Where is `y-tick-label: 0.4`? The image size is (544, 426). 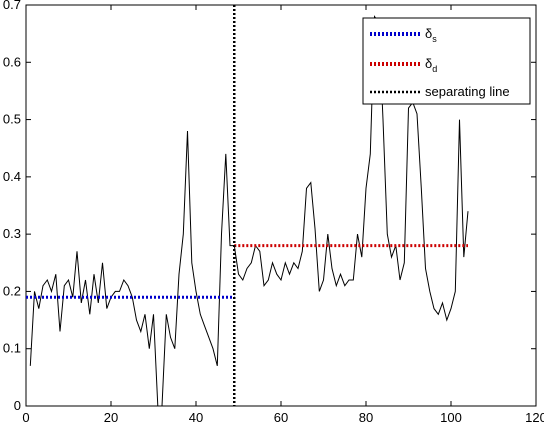 y-tick-label: 0.4 is located at coordinates (12, 176).